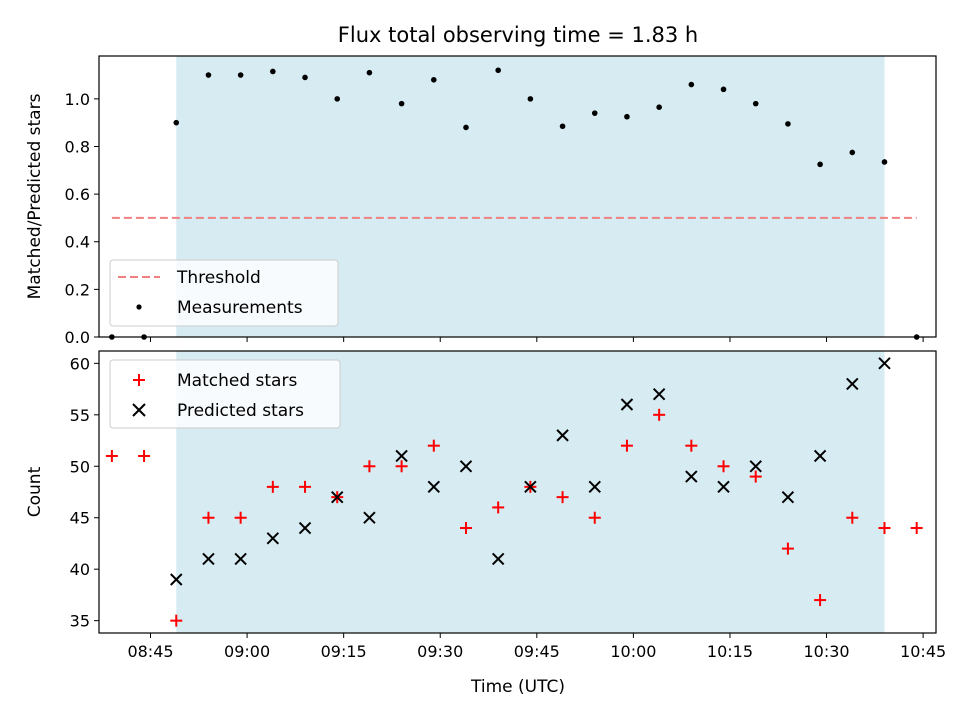 The height and width of the screenshot is (720, 960). What do you see at coordinates (344, 651) in the screenshot?
I see `bottom-xtick-label: 09:15` at bounding box center [344, 651].